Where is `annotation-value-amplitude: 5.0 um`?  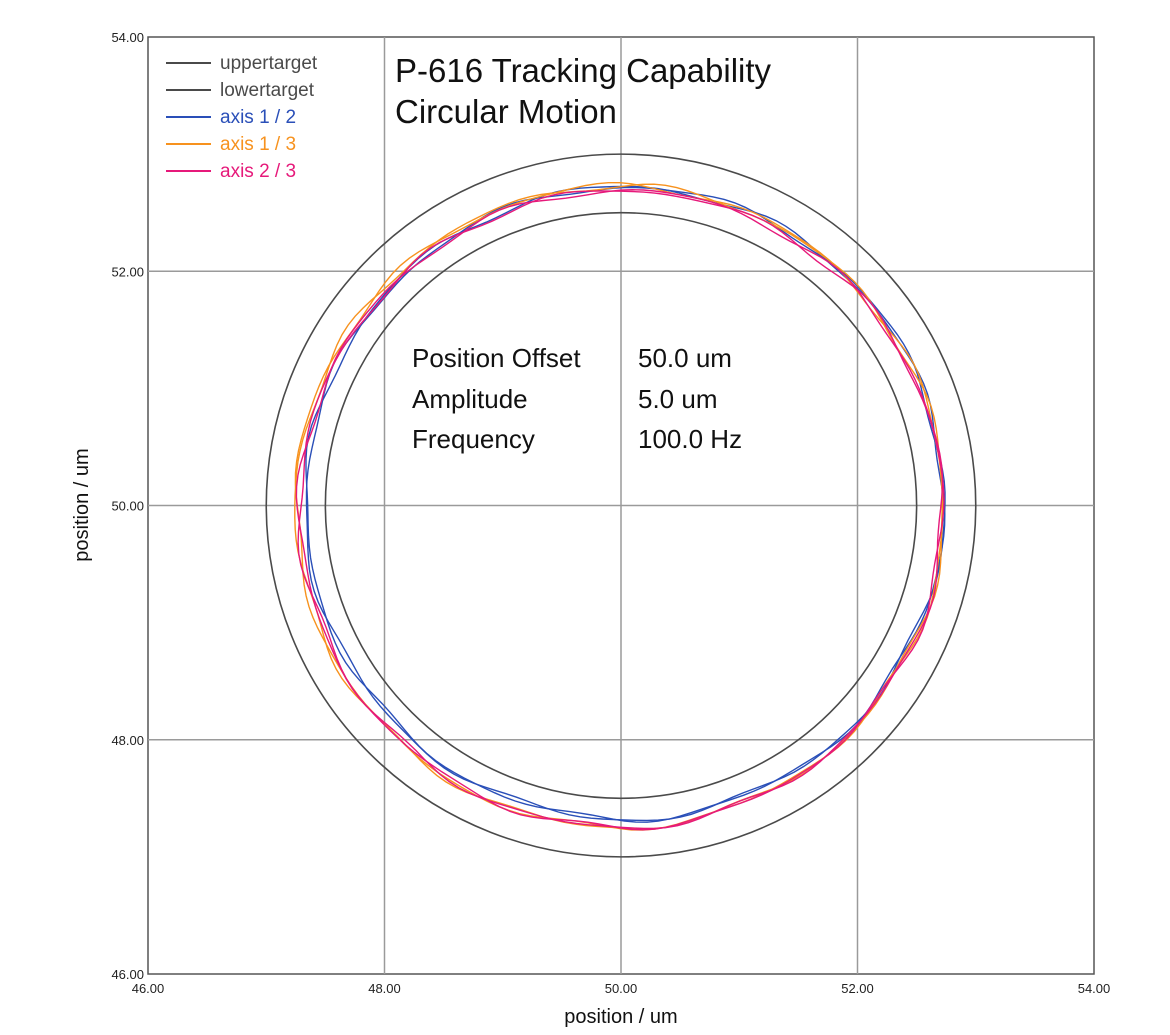
annotation-value-amplitude: 5.0 um is located at coordinates (678, 399).